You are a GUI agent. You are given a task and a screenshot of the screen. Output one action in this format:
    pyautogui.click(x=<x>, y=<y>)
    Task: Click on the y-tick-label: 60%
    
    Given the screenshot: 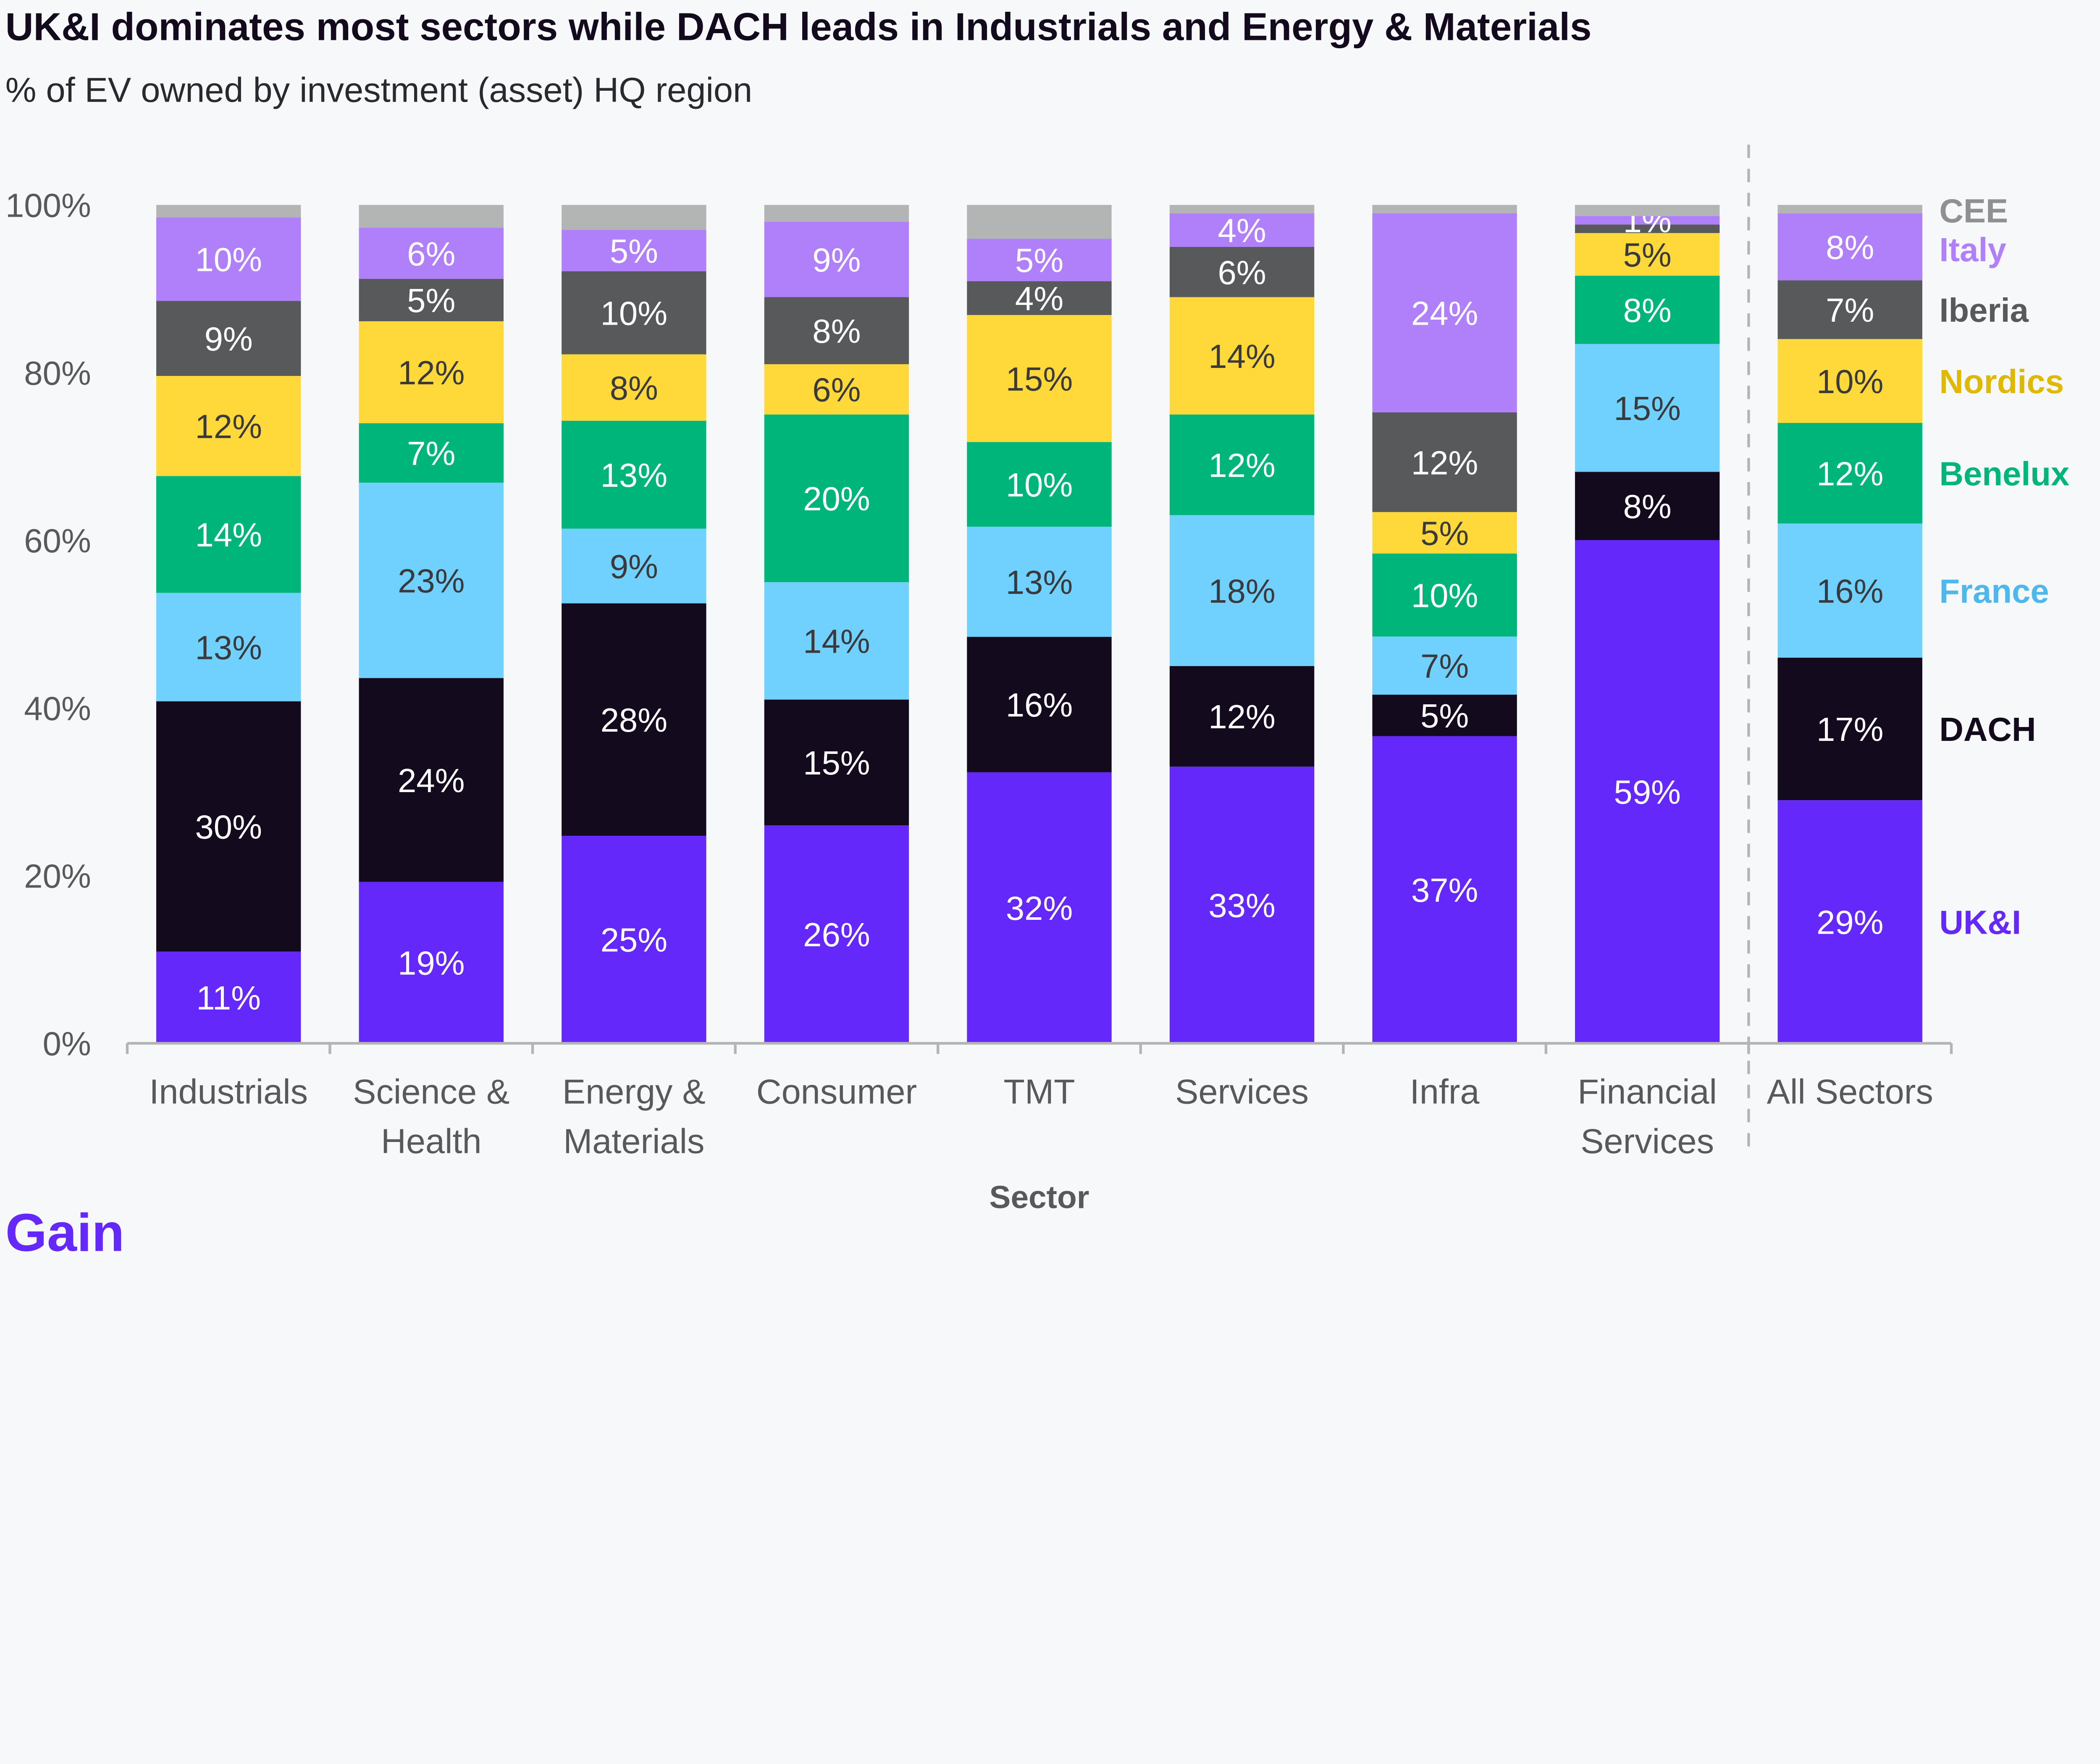 What is the action you would take?
    pyautogui.click(x=57, y=540)
    